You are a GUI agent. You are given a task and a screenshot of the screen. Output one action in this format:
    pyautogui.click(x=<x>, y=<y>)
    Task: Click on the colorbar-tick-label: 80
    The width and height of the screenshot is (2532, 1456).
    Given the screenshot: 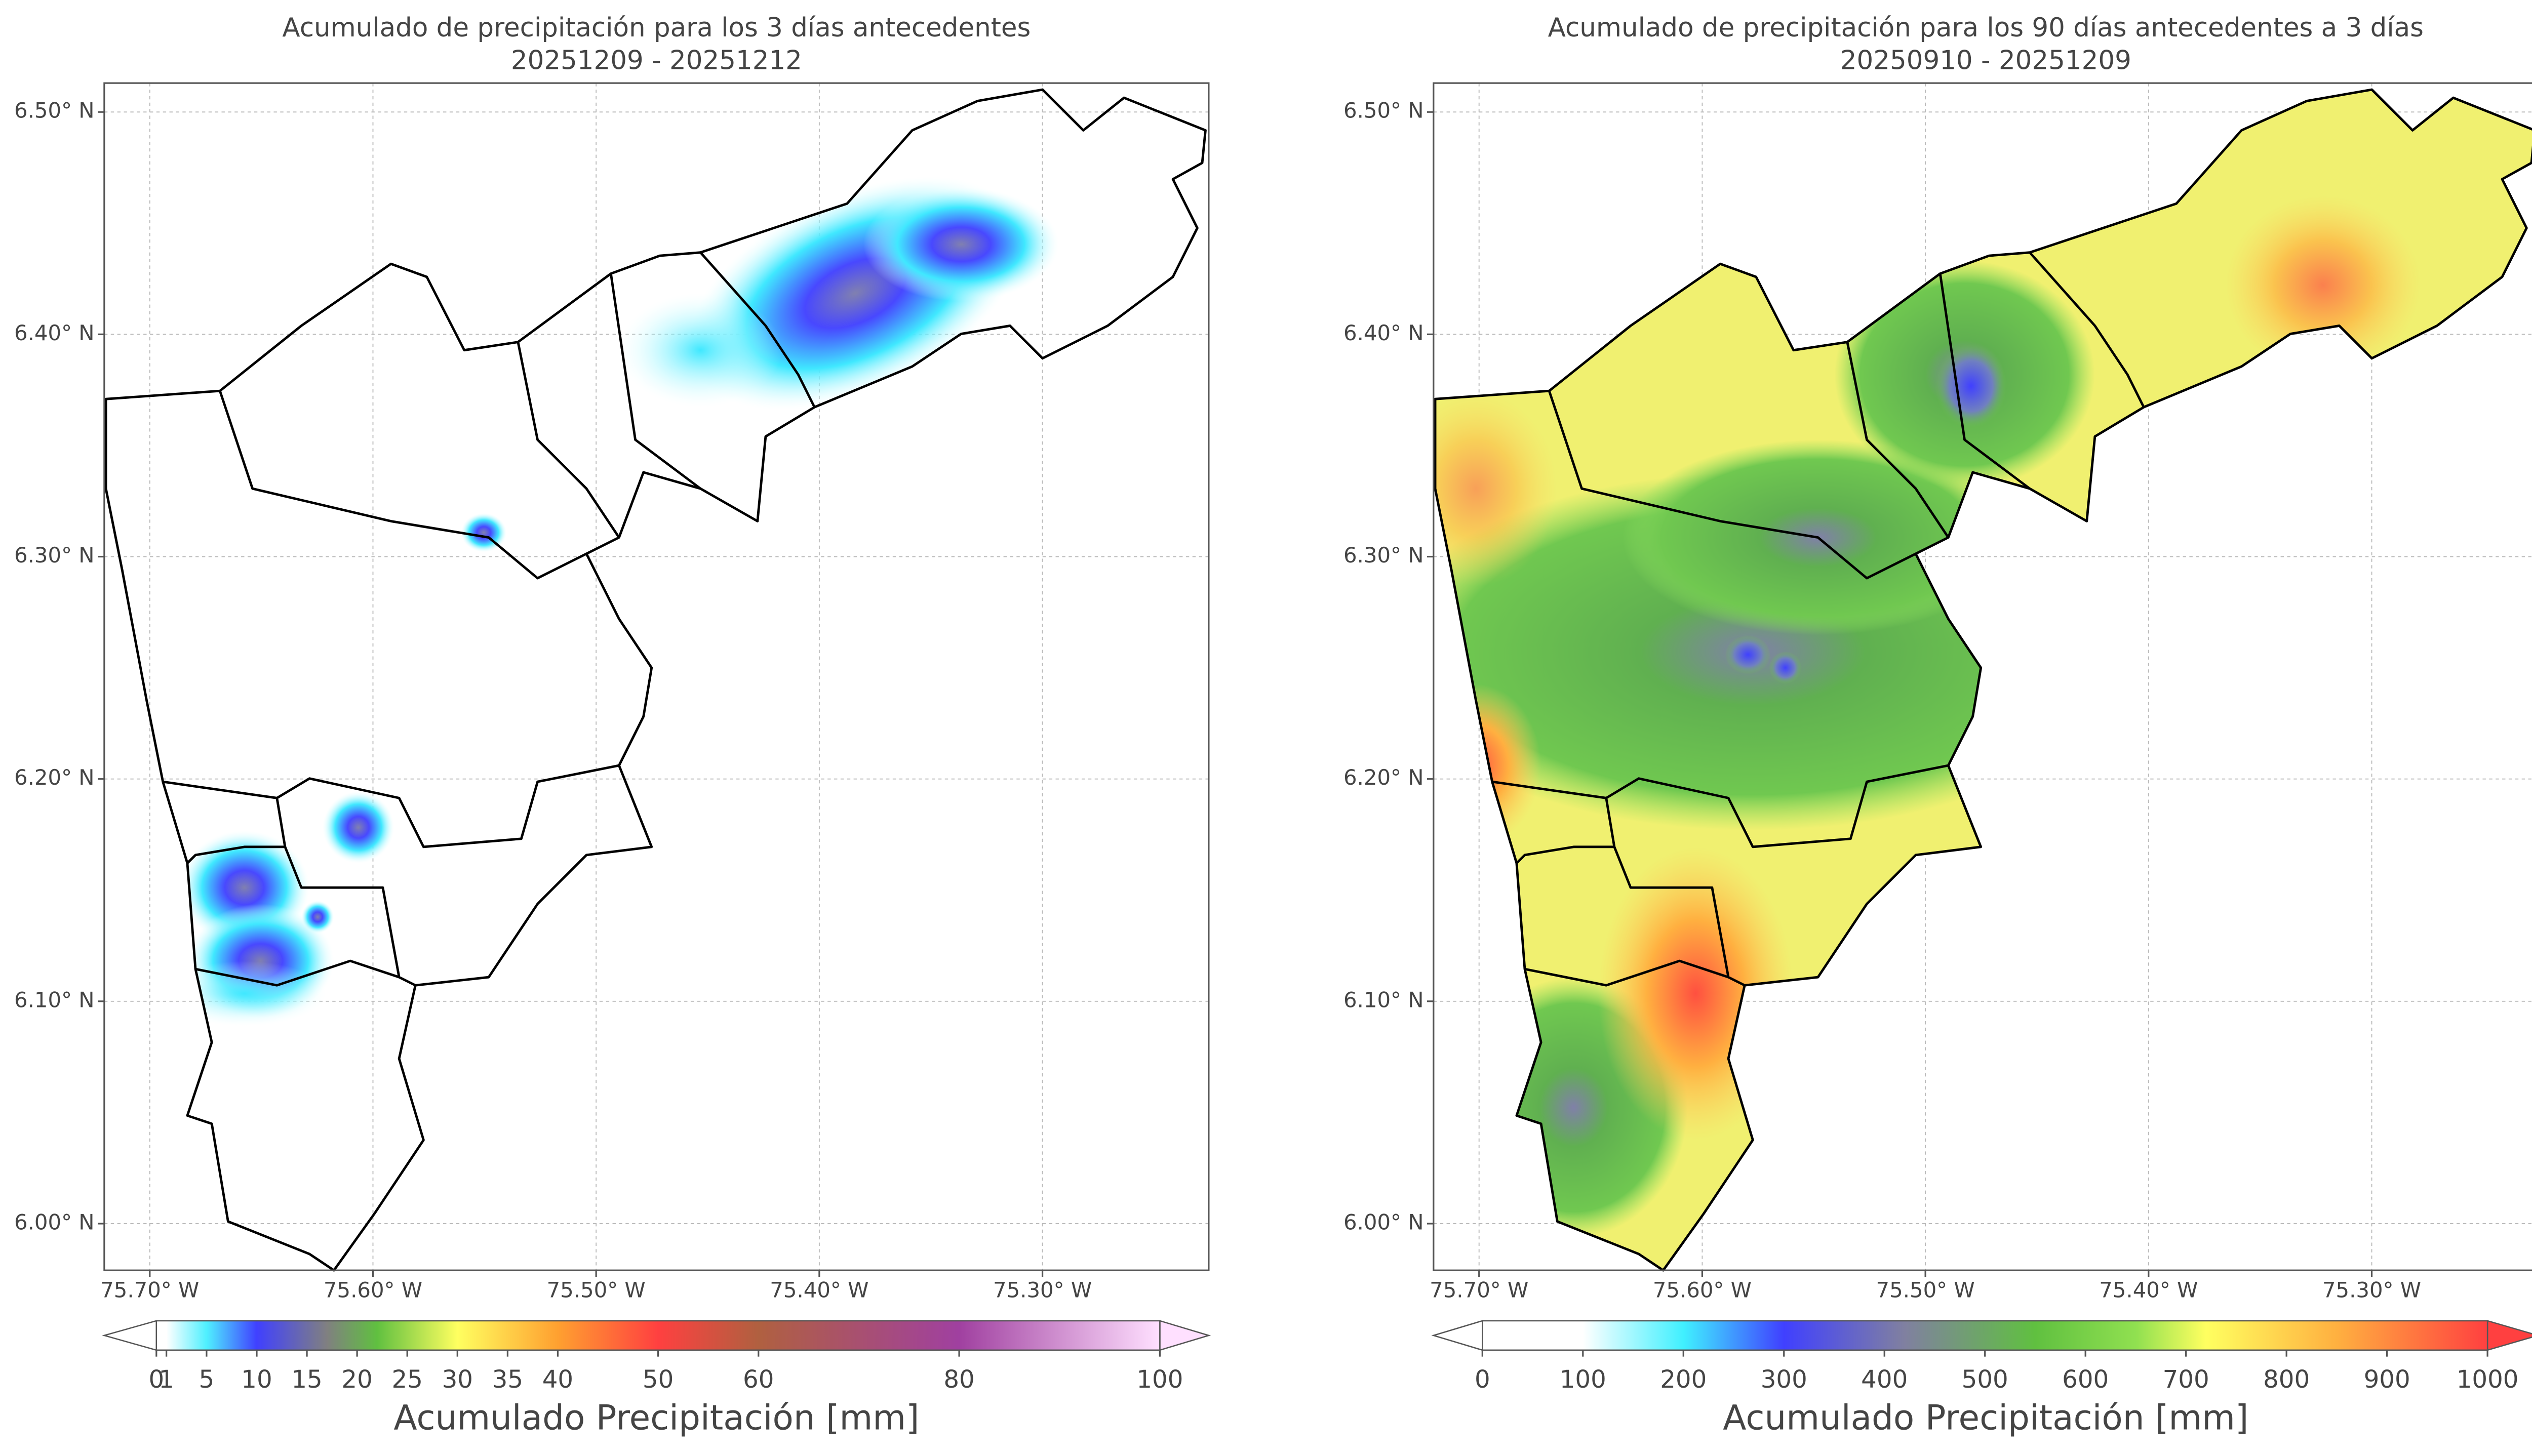 What is the action you would take?
    pyautogui.click(x=958, y=1379)
    